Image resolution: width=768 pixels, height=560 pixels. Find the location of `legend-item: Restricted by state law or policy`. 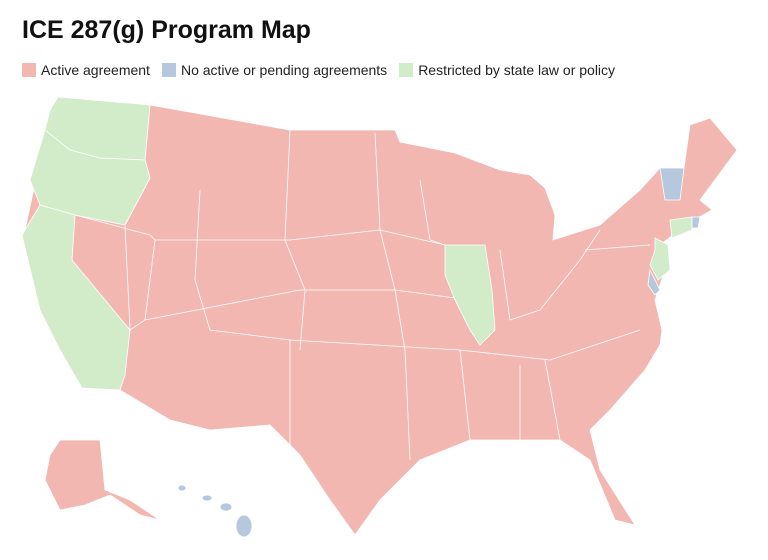

legend-item: Restricted by state law or policy is located at coordinates (507, 70).